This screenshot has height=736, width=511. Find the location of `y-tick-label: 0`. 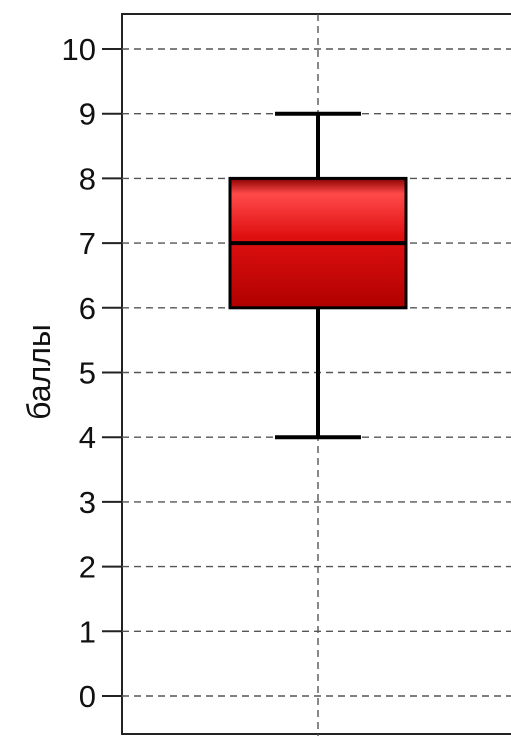

y-tick-label: 0 is located at coordinates (87, 696).